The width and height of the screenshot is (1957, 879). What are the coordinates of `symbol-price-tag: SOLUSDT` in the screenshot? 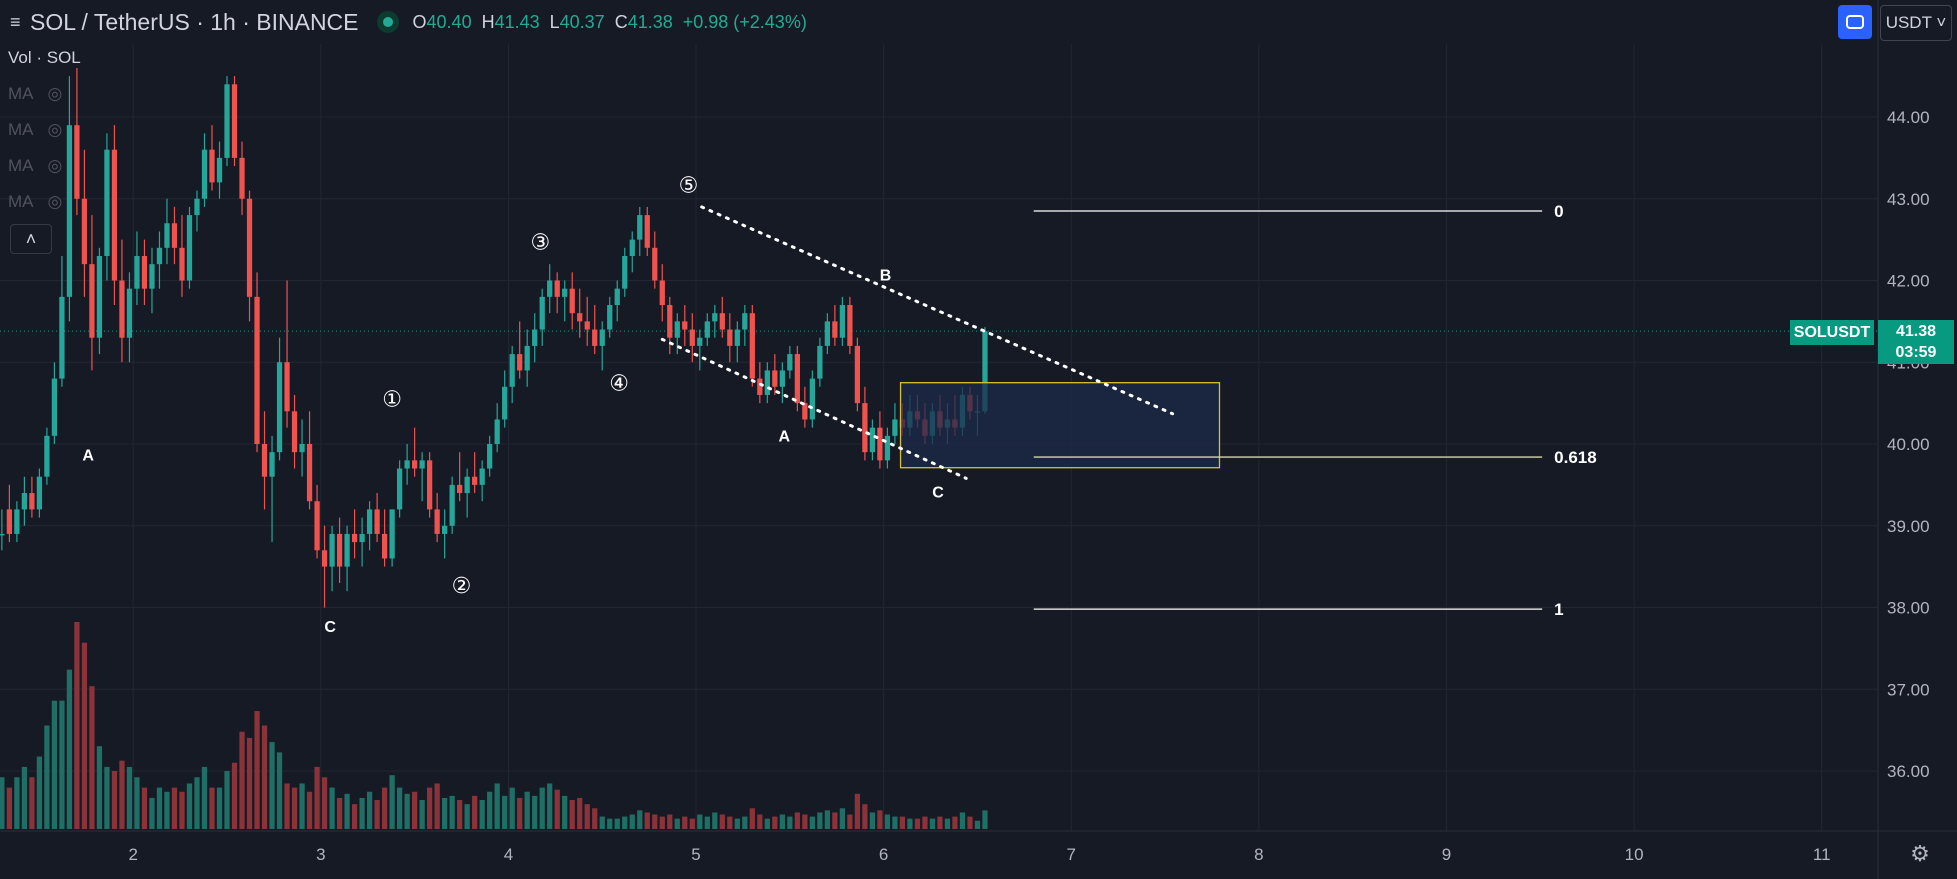 It's located at (1832, 332).